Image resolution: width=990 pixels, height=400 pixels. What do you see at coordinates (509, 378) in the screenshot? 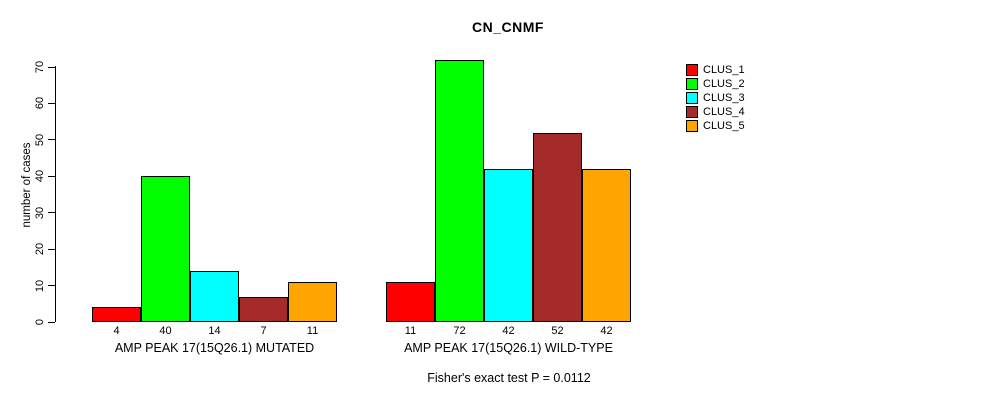
I see `annotation: Fisher's exact test P = 0.0112` at bounding box center [509, 378].